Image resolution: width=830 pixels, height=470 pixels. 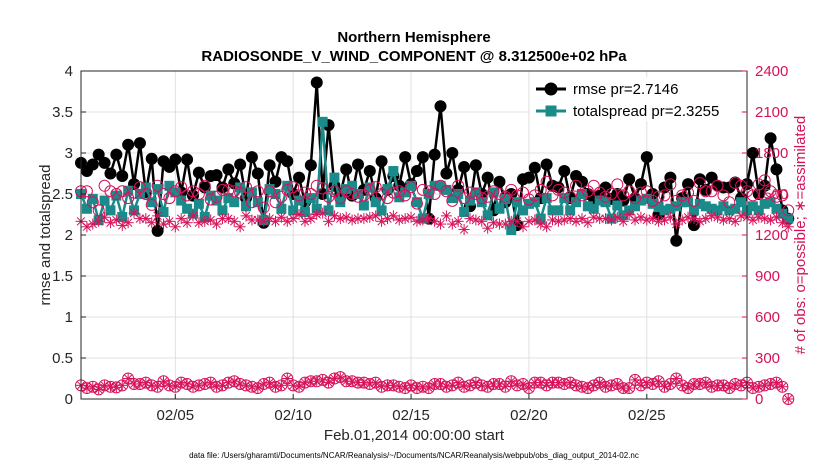 I want to click on y2-axis-label: # of obs: o=possible; ∗=assimilated, so click(x=800, y=235).